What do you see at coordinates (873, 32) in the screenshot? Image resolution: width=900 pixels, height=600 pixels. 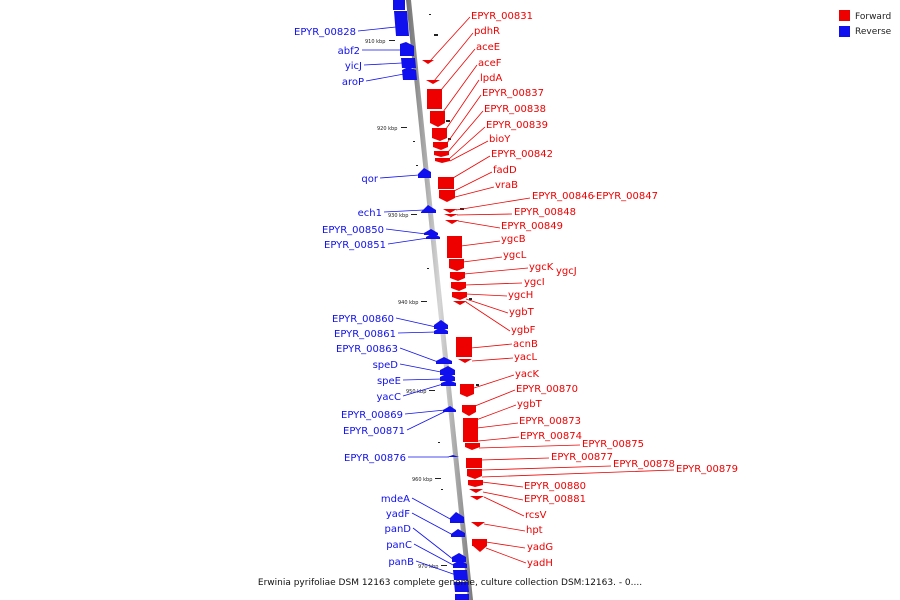 I see `legend-label-reverse: Reverse` at bounding box center [873, 32].